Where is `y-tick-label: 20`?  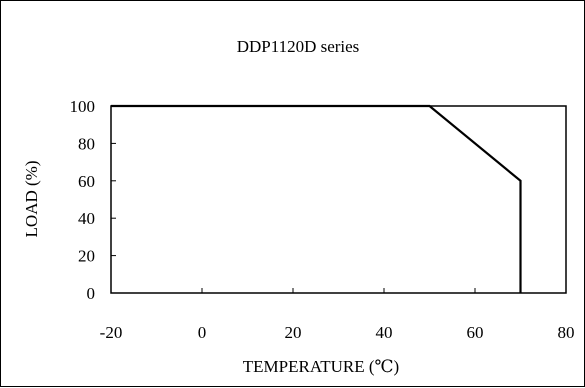 y-tick-label: 20 is located at coordinates (86, 256).